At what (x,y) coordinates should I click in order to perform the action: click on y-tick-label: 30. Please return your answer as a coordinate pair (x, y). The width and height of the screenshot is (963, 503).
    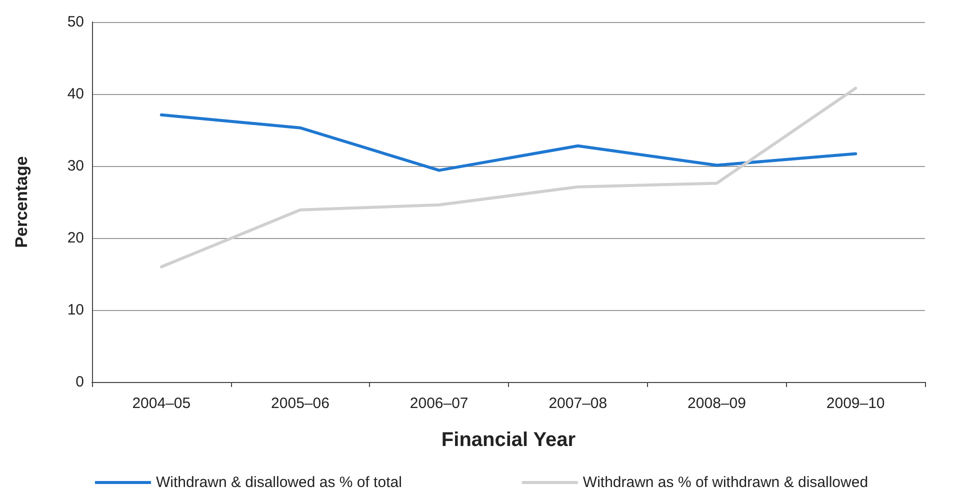
    Looking at the image, I should click on (75, 166).